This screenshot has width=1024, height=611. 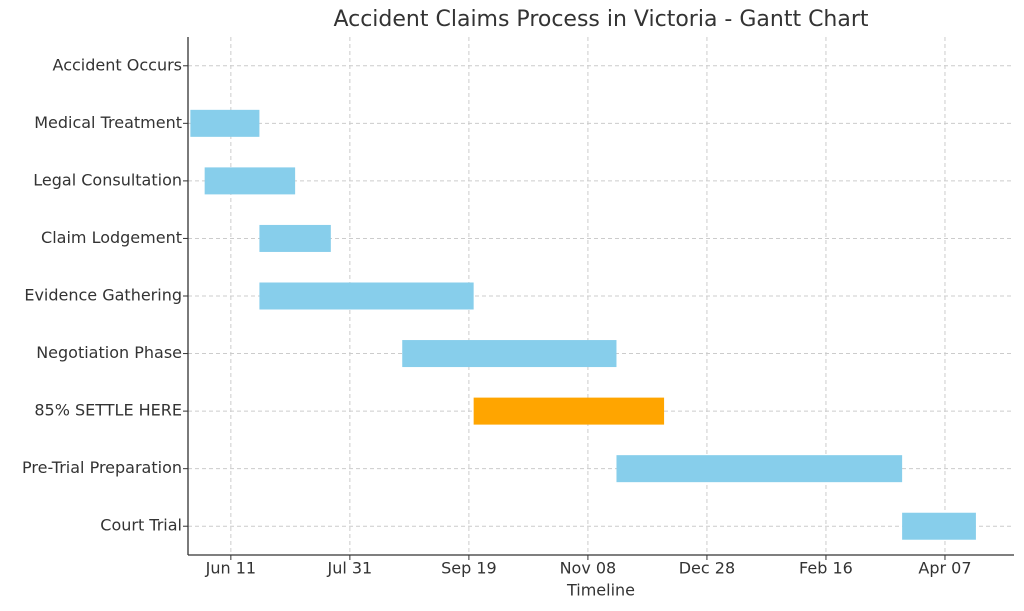 I want to click on y-tick-label: 85% SETTLE HERE, so click(x=108, y=410).